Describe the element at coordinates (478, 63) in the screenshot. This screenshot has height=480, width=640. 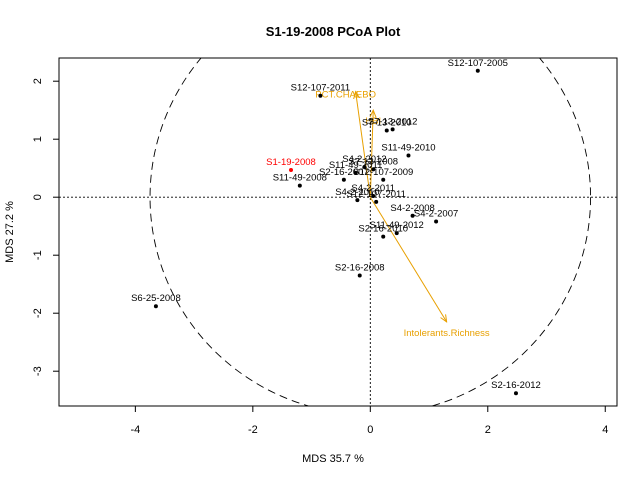
I see `point-label: S12-107-2005` at that location.